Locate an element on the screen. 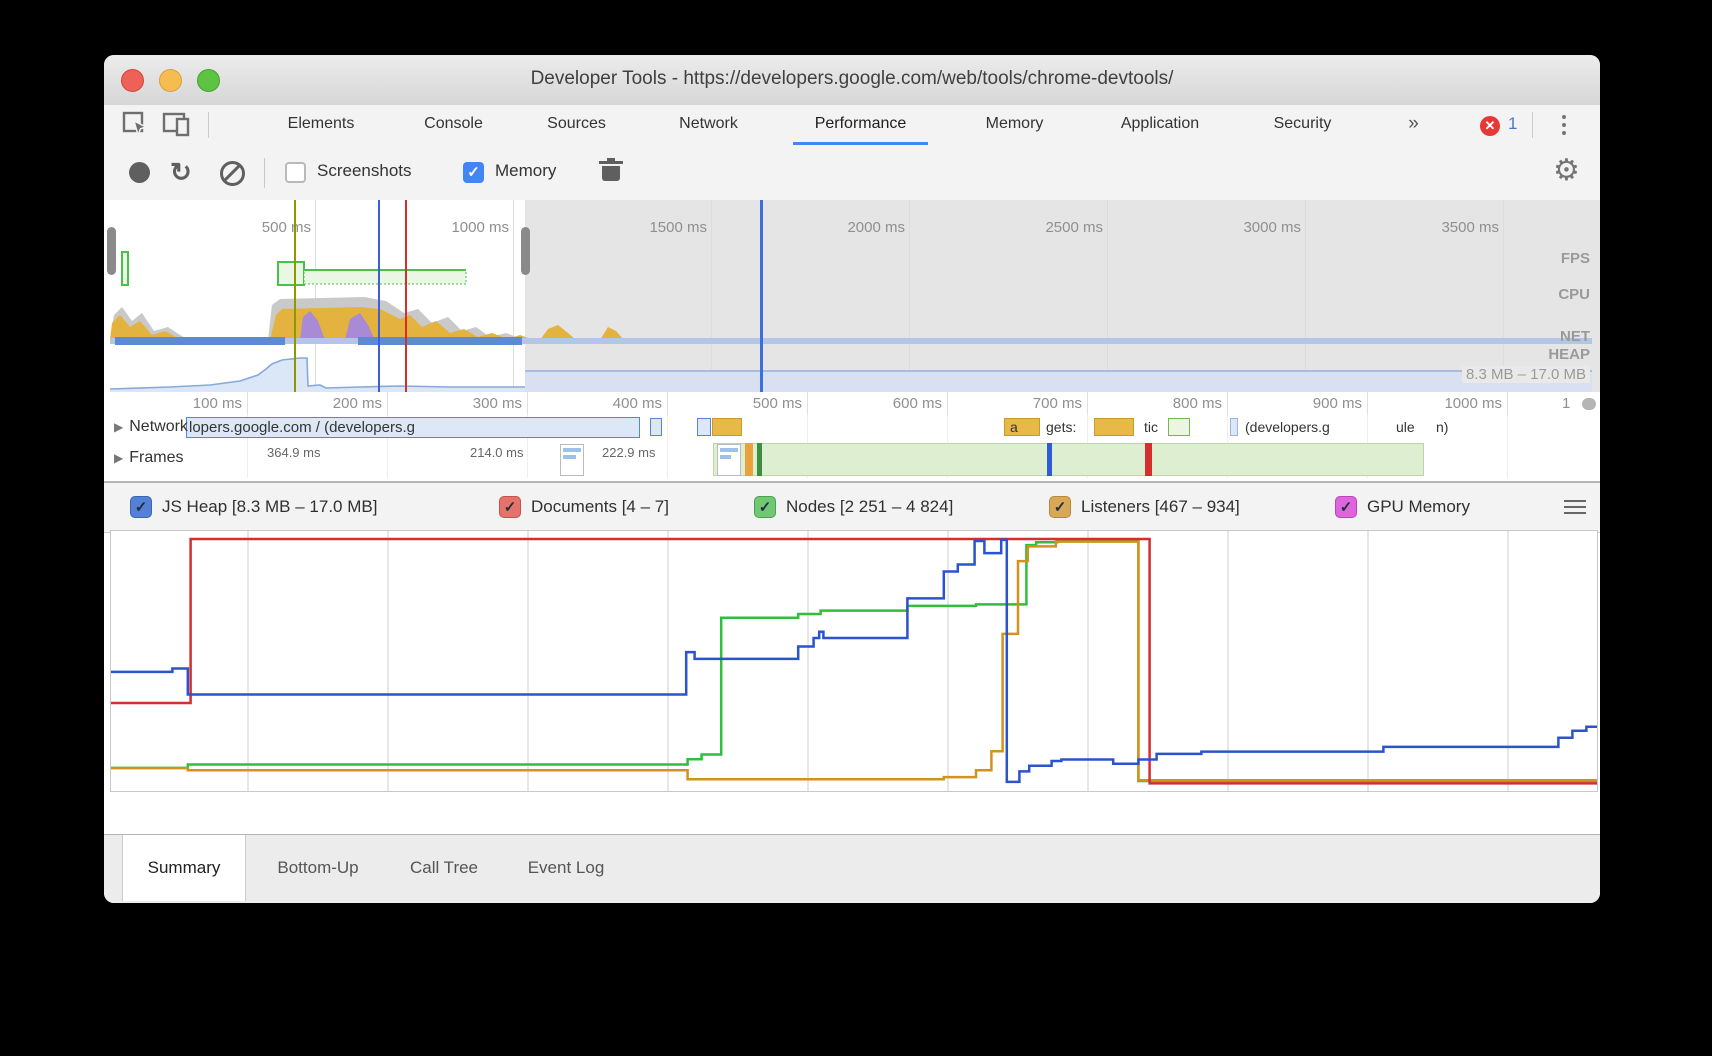 Image resolution: width=1712 pixels, height=1056 pixels. frames-track-row: 364.9 ms 214.0 ms 222.9 ms ▶ Frames is located at coordinates (852, 459).